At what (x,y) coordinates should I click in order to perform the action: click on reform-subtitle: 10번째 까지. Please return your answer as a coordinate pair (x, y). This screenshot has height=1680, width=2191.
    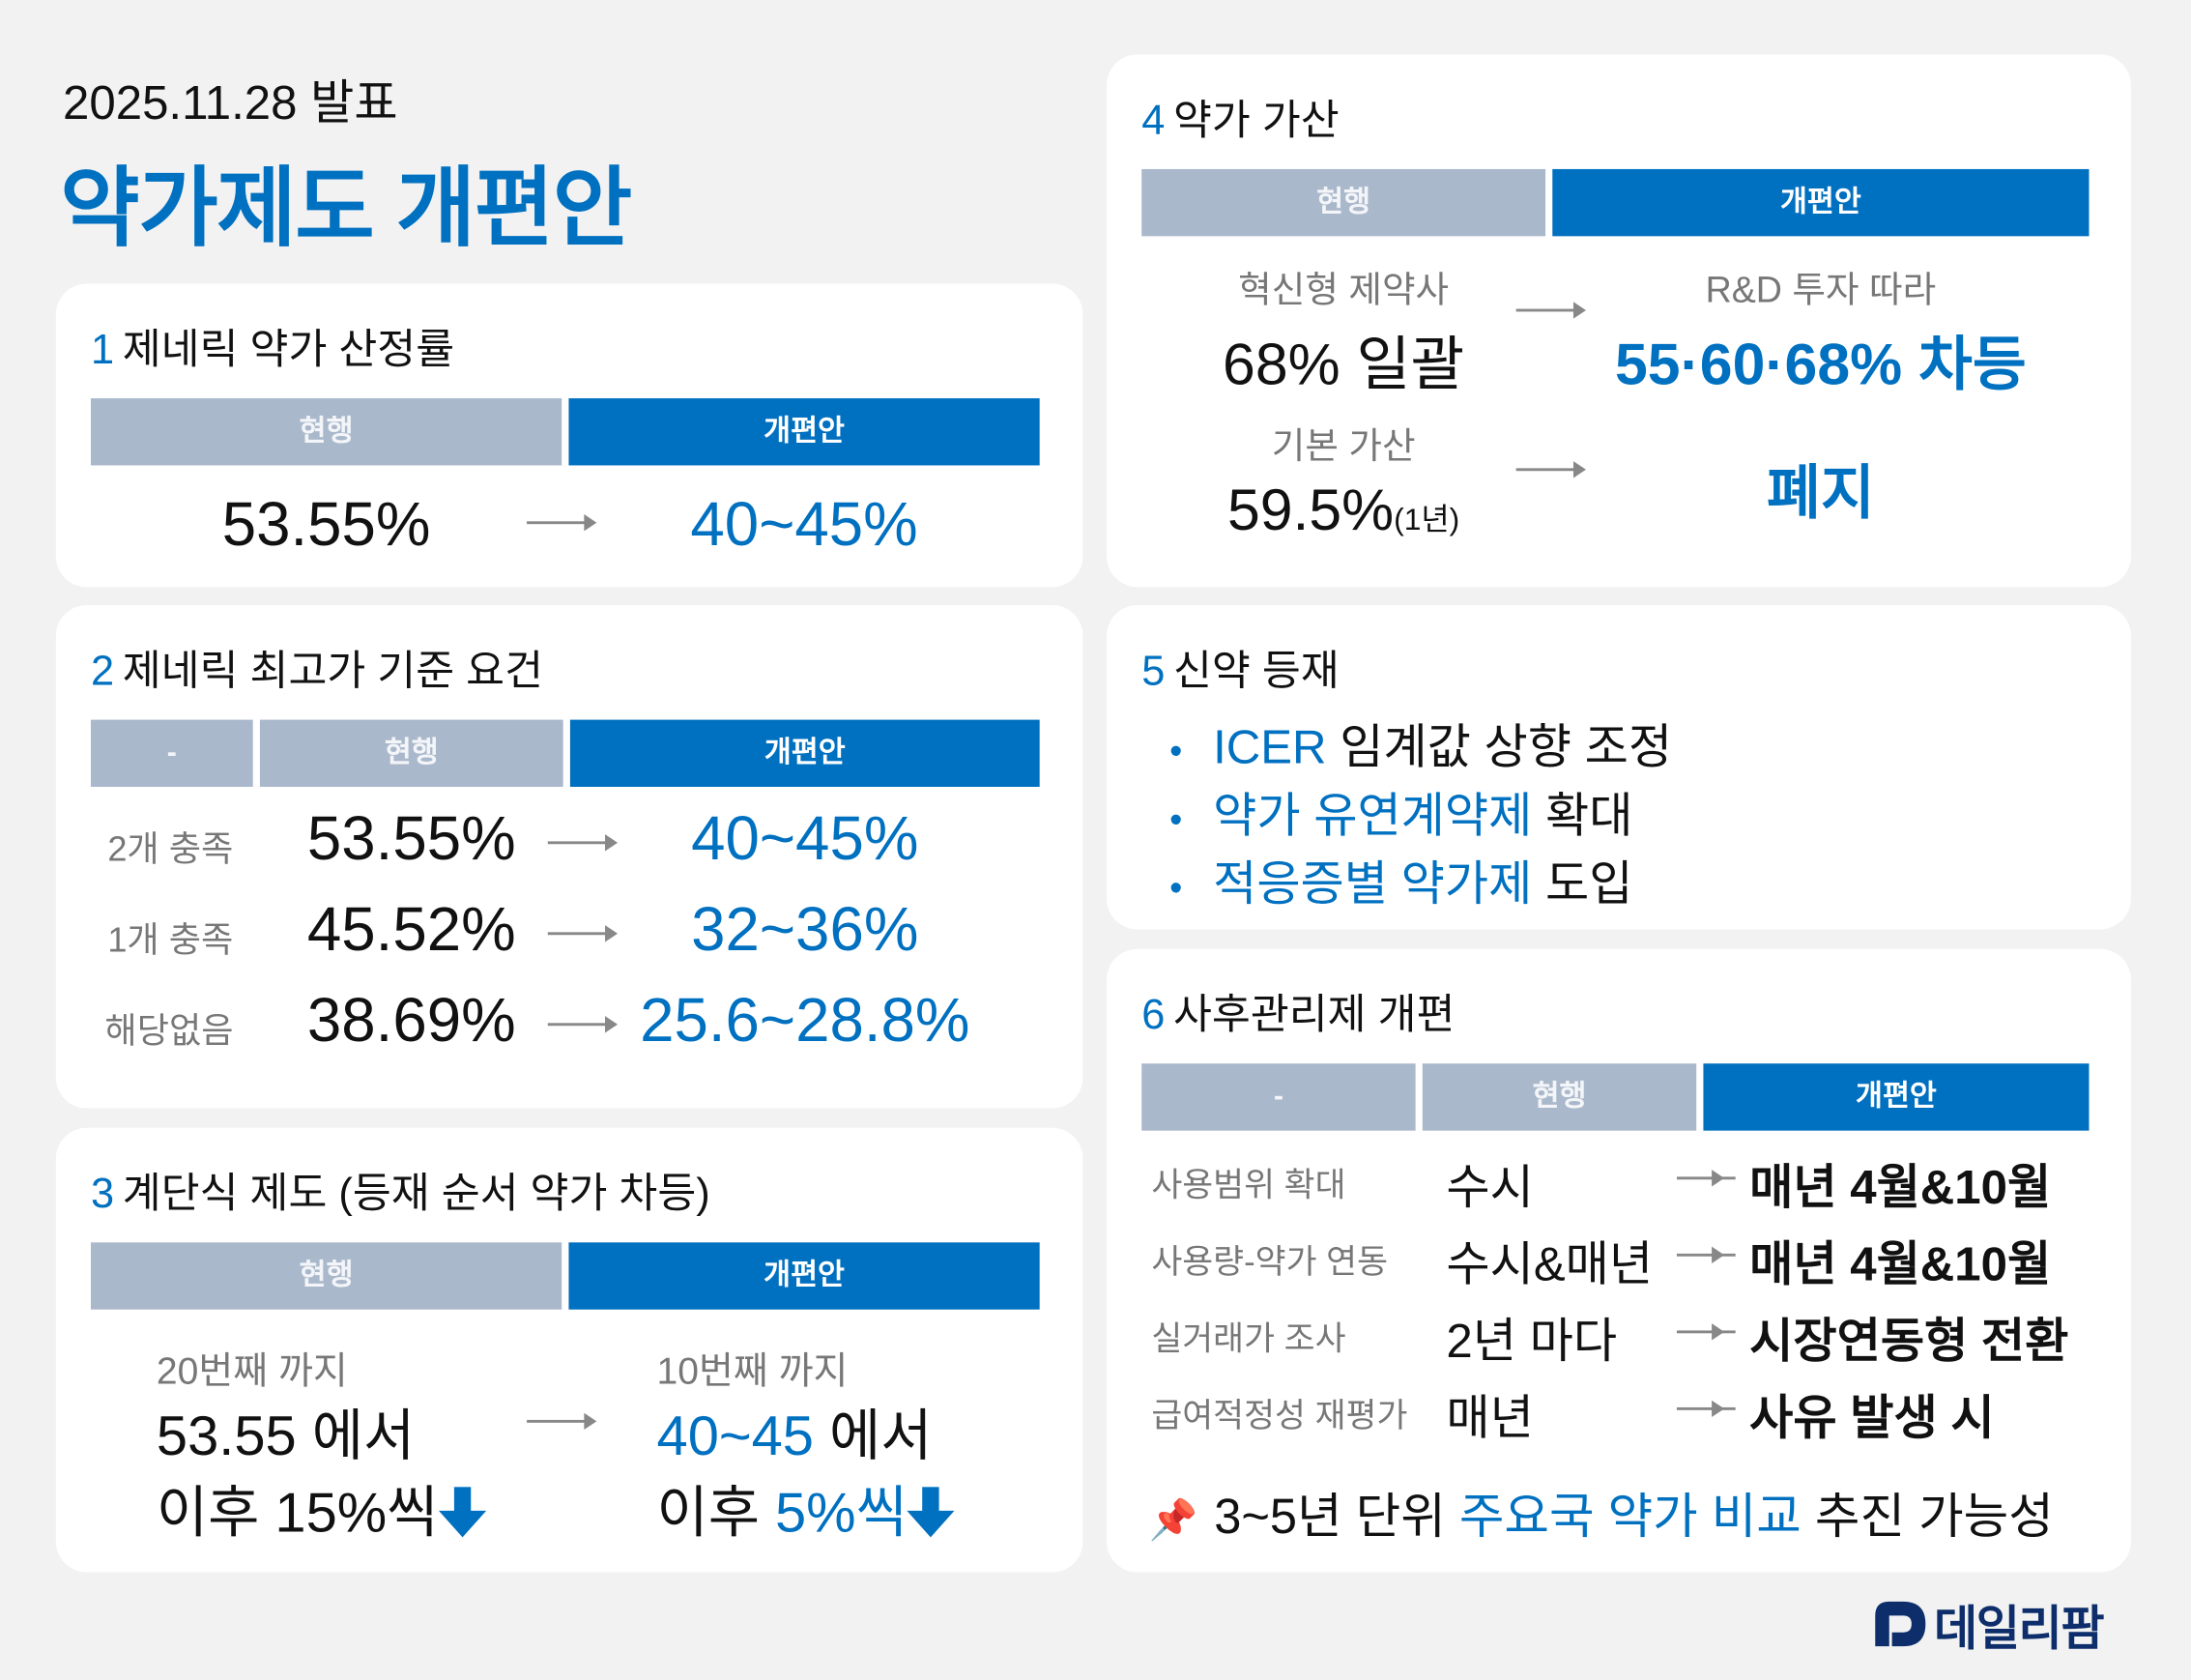
    Looking at the image, I should click on (753, 1371).